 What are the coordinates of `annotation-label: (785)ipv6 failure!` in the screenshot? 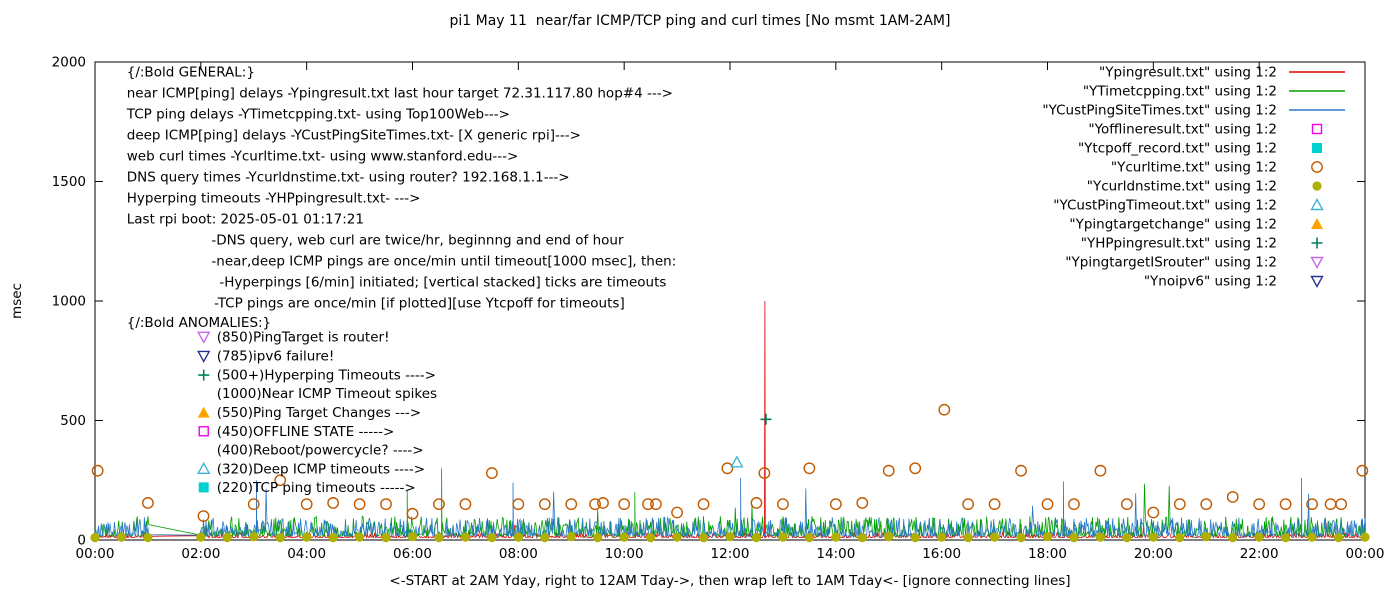 It's located at (276, 356).